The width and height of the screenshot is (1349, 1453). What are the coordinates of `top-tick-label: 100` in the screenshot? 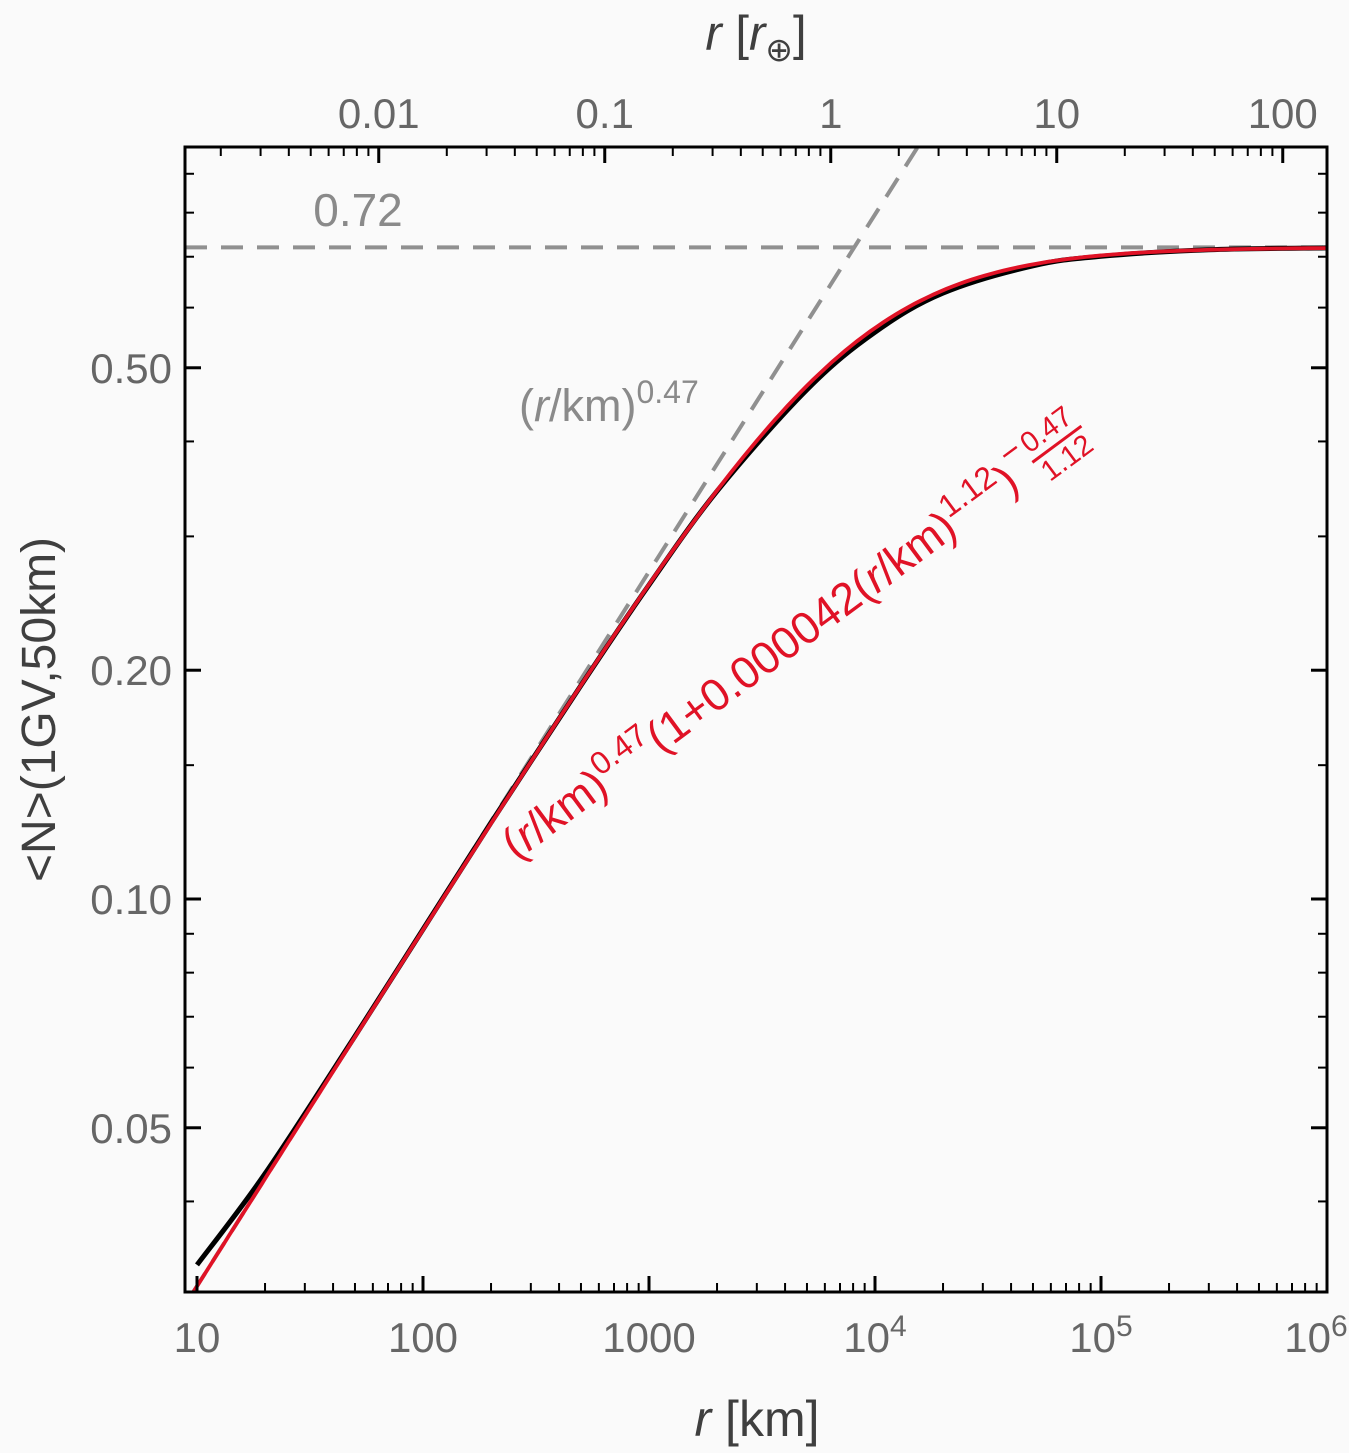 It's located at (1283, 113).